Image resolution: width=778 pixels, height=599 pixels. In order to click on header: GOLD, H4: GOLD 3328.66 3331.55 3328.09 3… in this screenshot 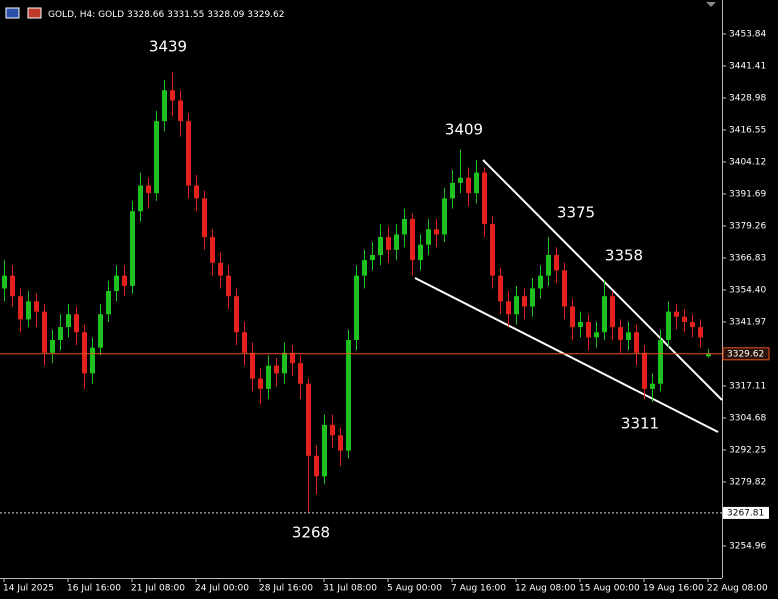, I will do `click(166, 15)`.